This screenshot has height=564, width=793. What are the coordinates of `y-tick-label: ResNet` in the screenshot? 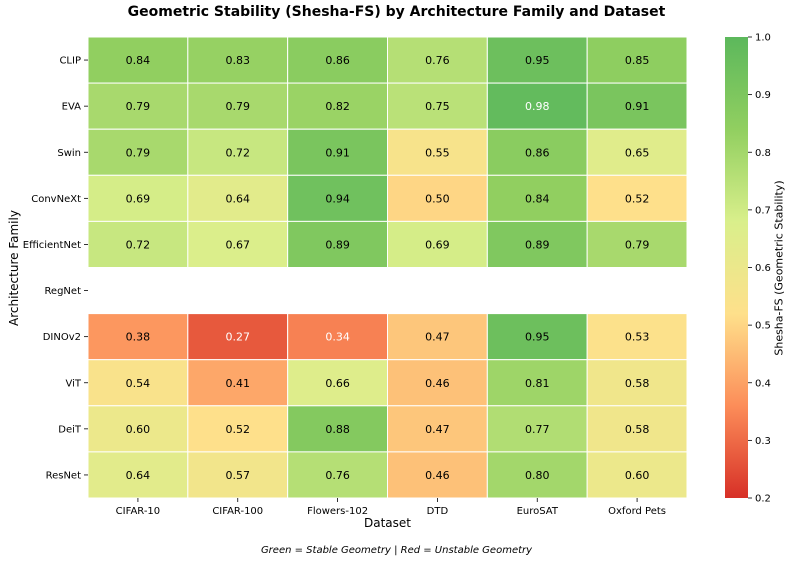 It's located at (63, 475).